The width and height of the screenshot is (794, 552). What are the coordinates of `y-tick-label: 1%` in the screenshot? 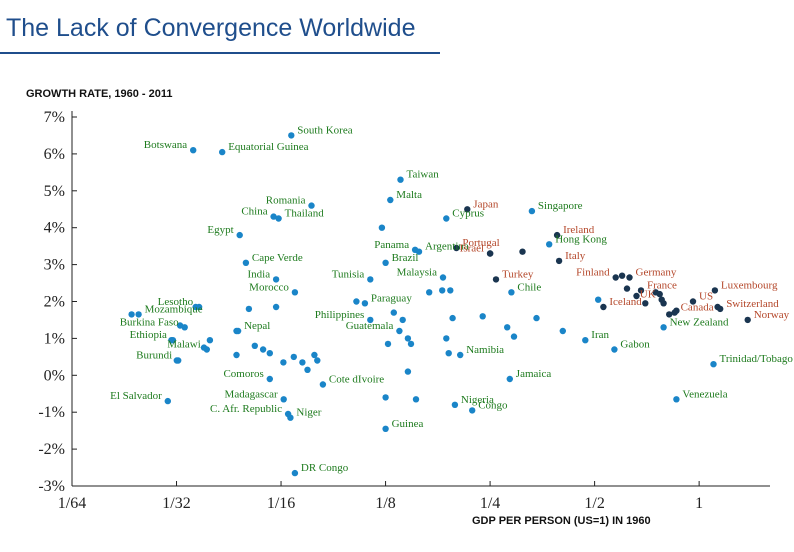 It's located at (54, 338).